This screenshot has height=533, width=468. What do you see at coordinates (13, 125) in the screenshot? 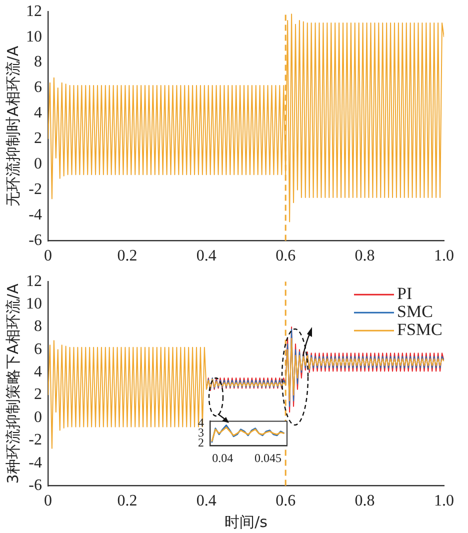
I see `y-axis-title: 无环流抑制时A相环流/A` at bounding box center [13, 125].